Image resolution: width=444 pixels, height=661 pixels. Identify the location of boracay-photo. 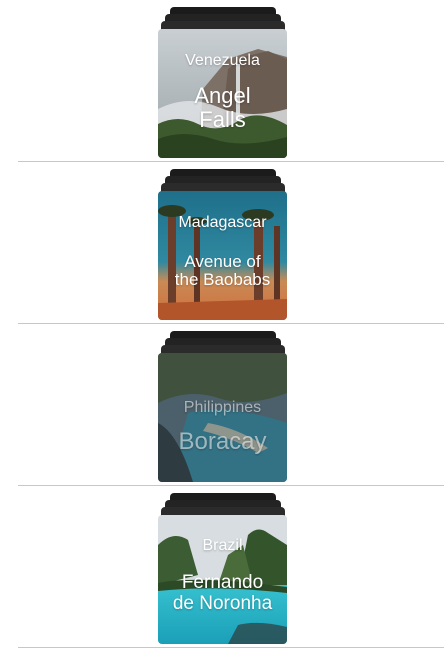
(222, 417).